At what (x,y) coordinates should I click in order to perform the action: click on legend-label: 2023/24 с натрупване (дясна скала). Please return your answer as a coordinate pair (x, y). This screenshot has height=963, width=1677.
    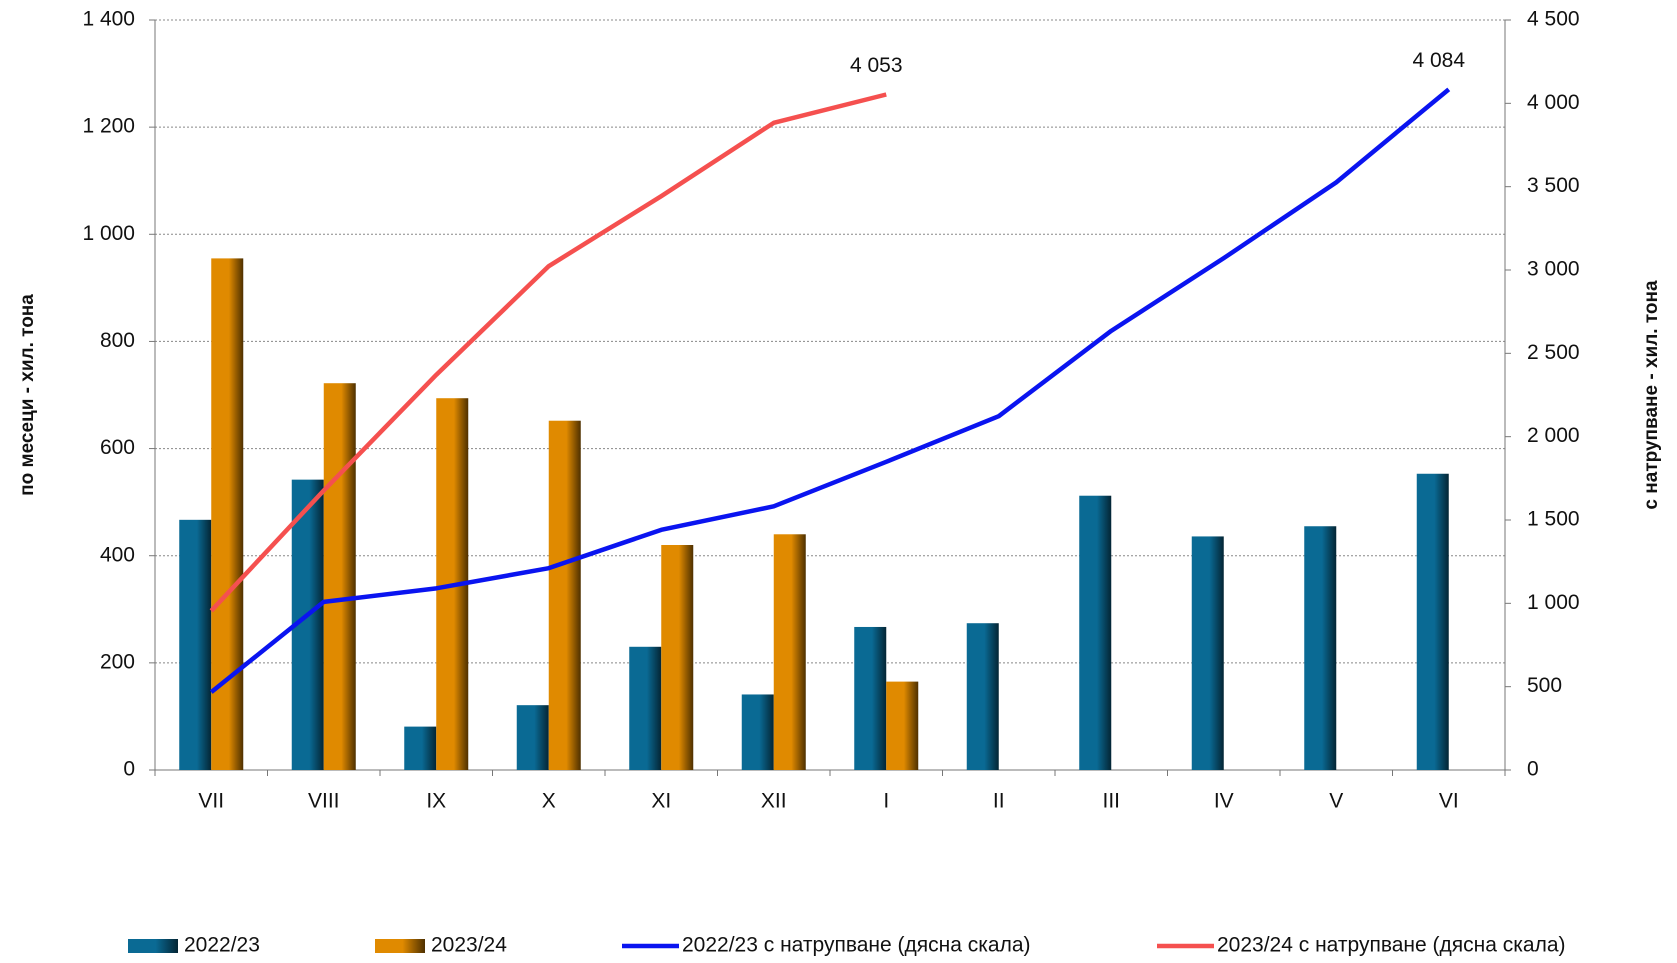
    Looking at the image, I should click on (1391, 945).